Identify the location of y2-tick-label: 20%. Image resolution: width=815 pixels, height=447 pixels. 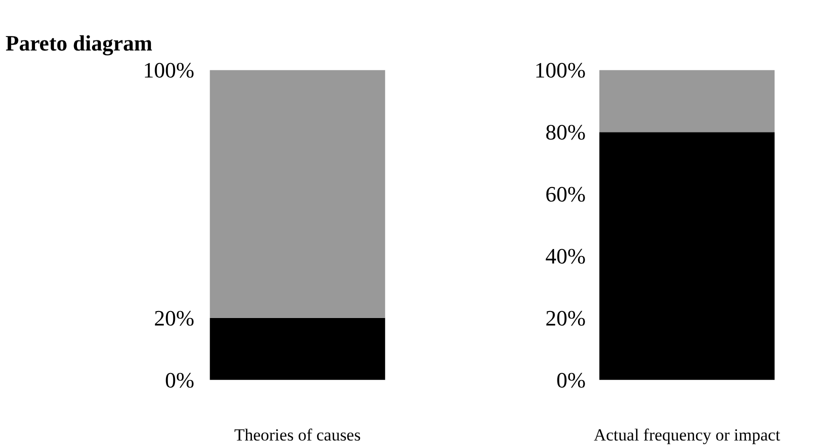
(565, 317).